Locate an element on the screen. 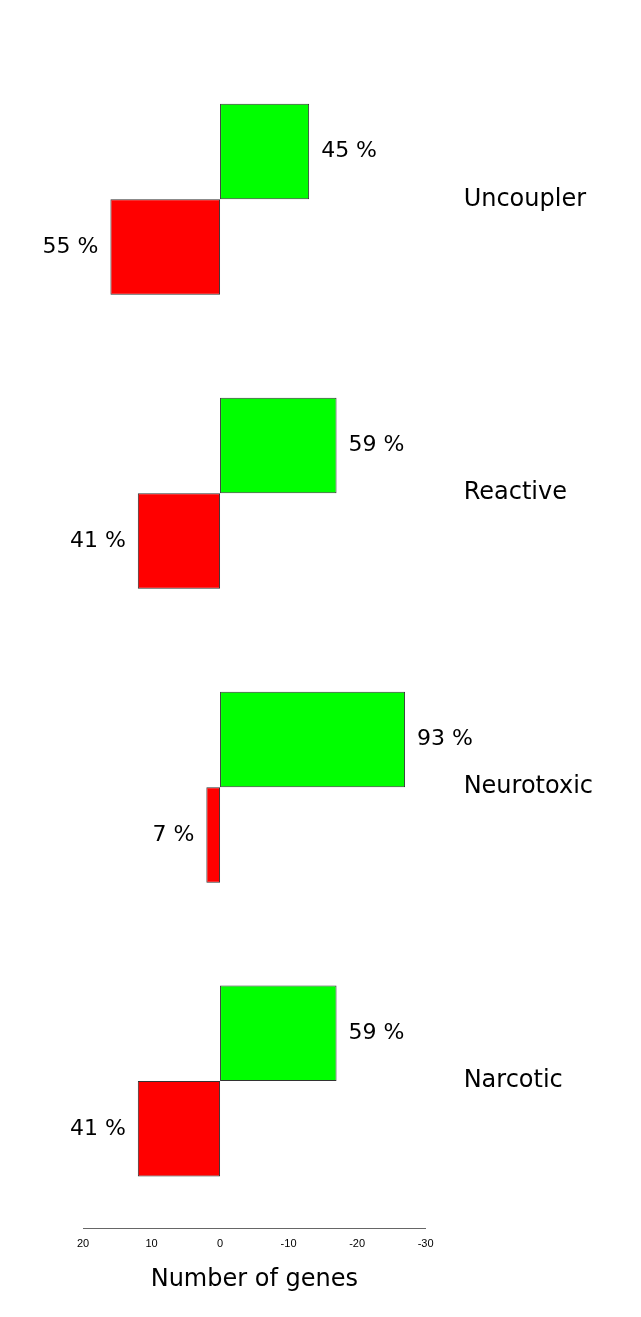 This screenshot has height=1317, width=641. y-tick-label: Narcotic is located at coordinates (513, 1079).